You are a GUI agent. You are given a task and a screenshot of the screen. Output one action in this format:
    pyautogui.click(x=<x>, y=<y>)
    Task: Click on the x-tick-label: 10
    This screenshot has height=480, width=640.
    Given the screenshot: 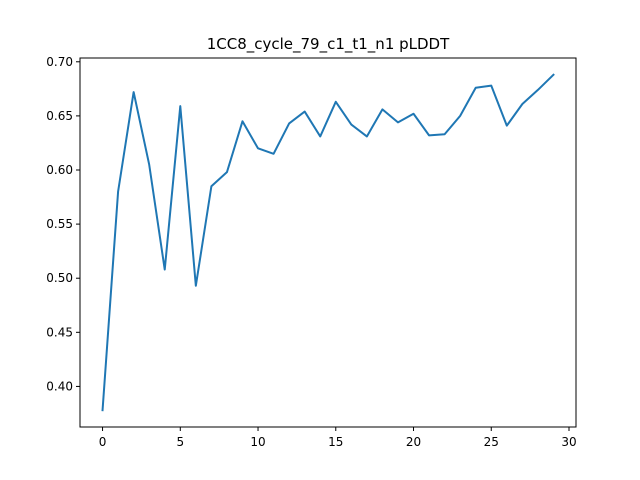 What is the action you would take?
    pyautogui.click(x=257, y=442)
    